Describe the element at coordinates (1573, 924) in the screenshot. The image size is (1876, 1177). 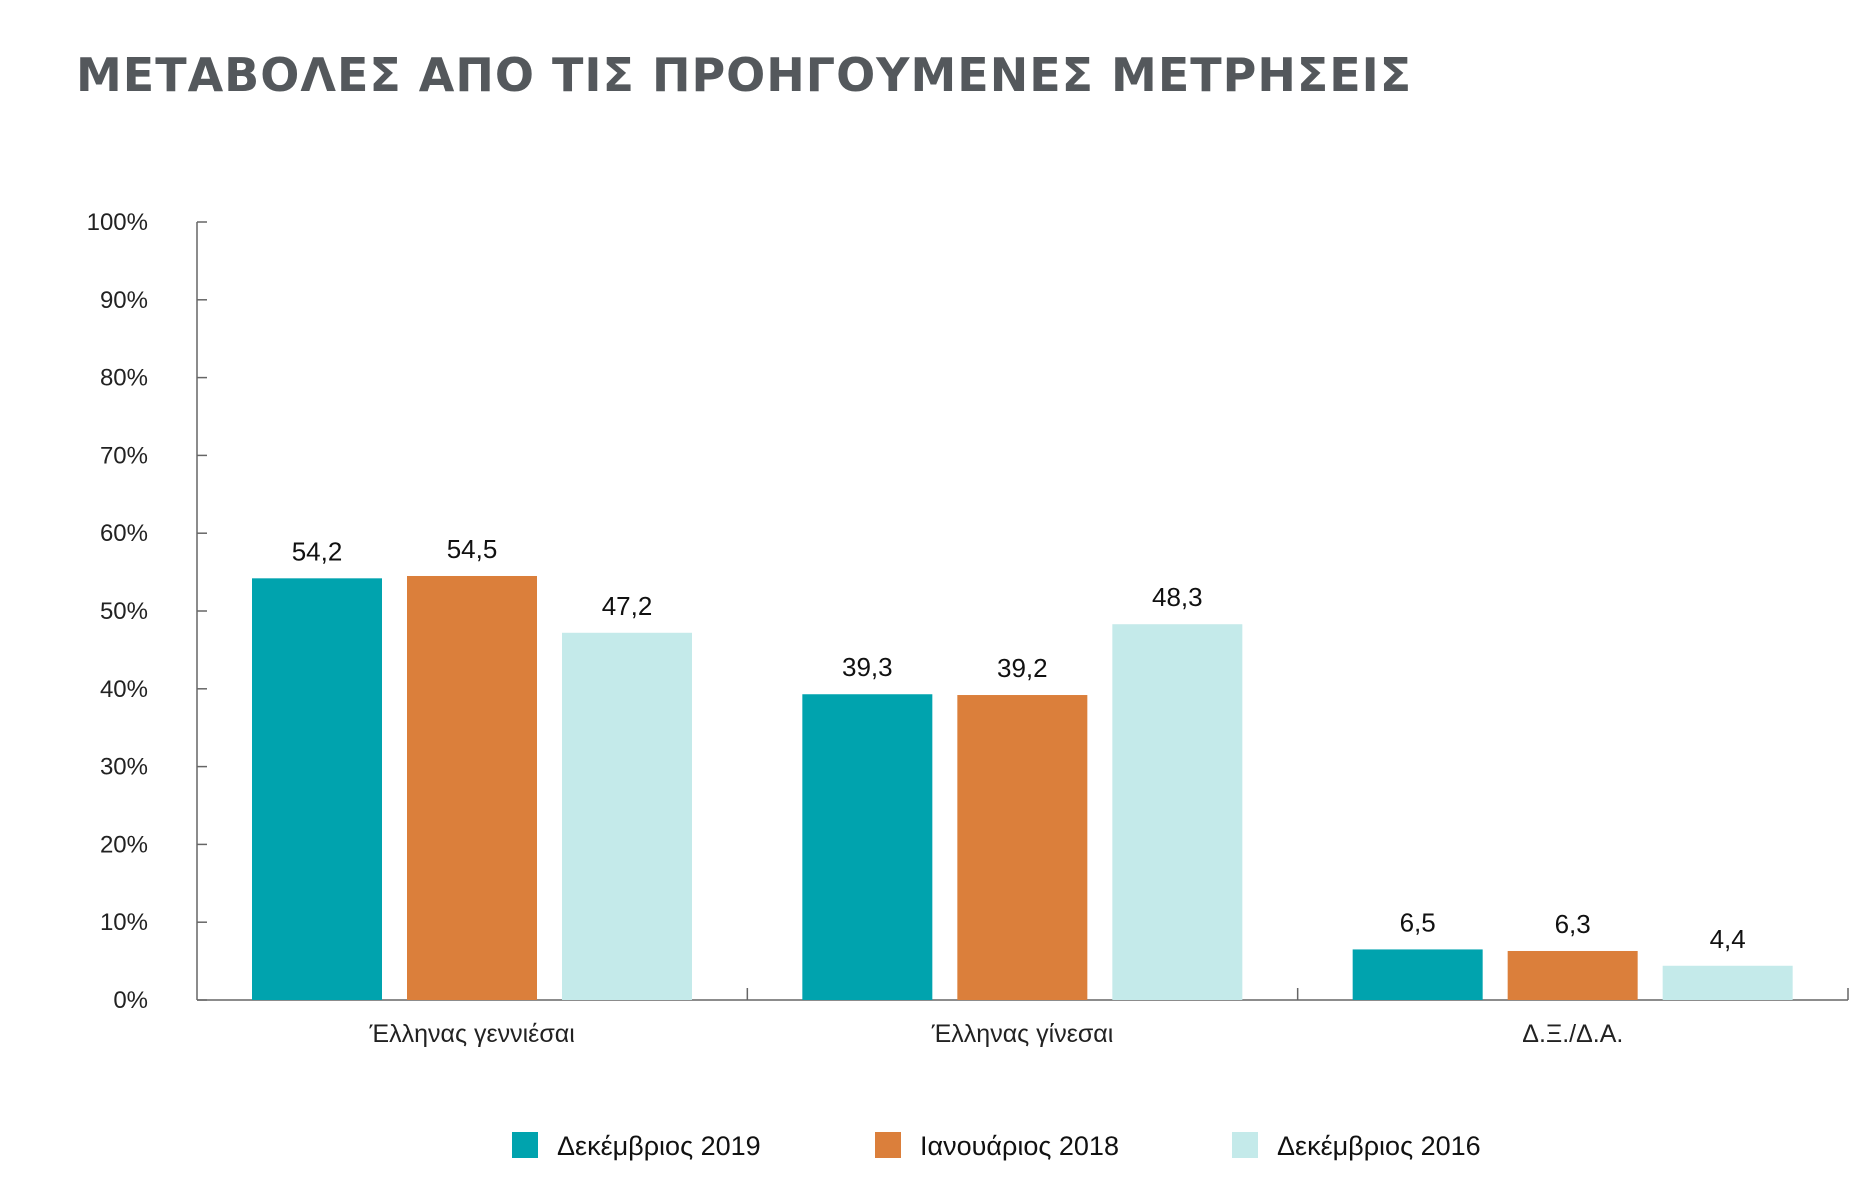
I see `bar-value-label: 6,3` at that location.